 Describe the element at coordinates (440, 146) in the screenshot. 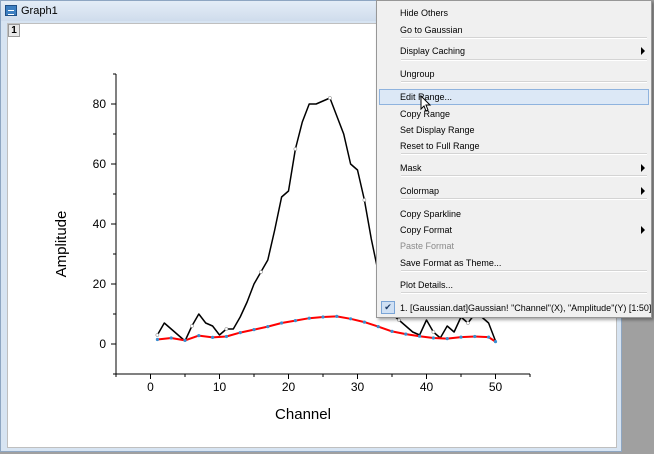

I see `menu-item-label: Reset to Full Range` at that location.